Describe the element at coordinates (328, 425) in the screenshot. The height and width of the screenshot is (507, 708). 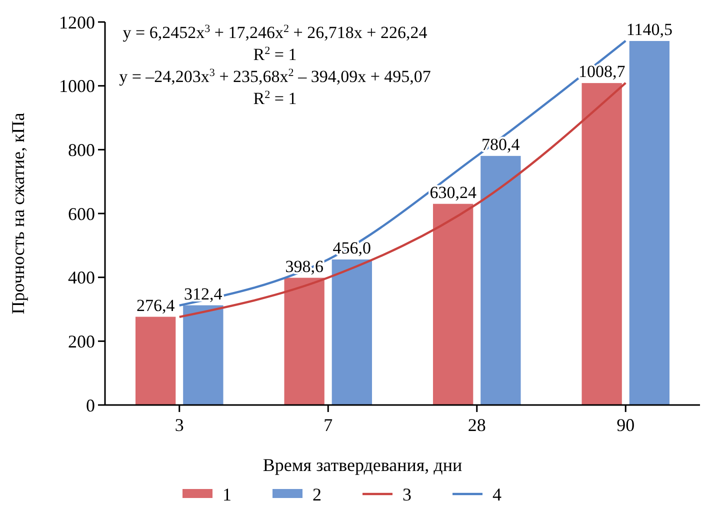
I see `x-tick-label: 7` at that location.